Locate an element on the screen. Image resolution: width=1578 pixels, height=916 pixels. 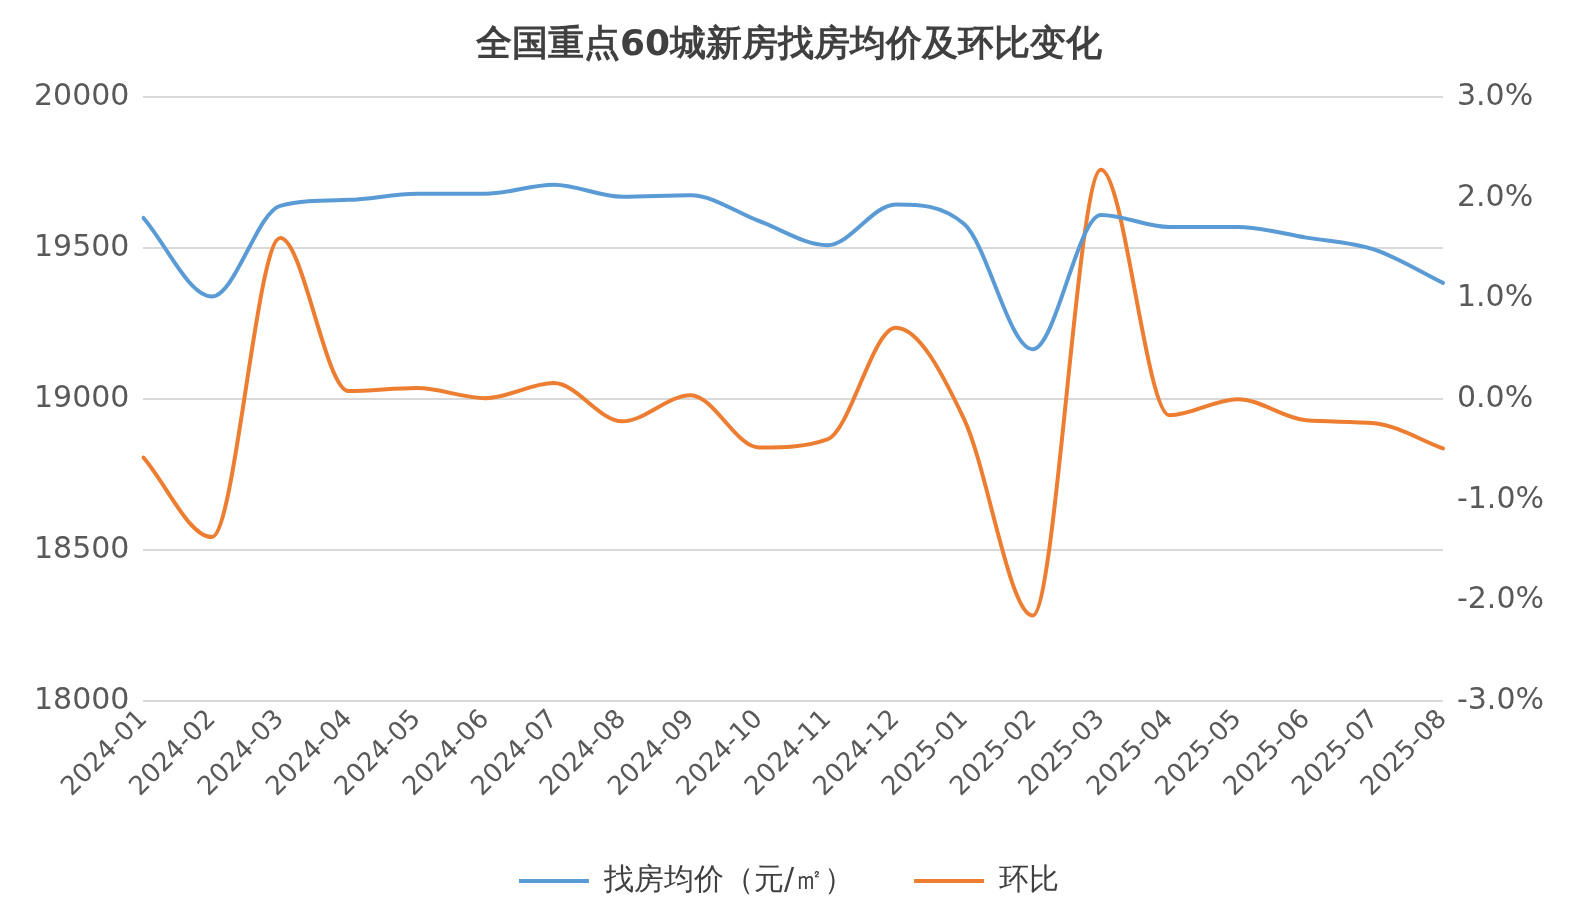
y2-tick-label: 3.0% is located at coordinates (1495, 94).